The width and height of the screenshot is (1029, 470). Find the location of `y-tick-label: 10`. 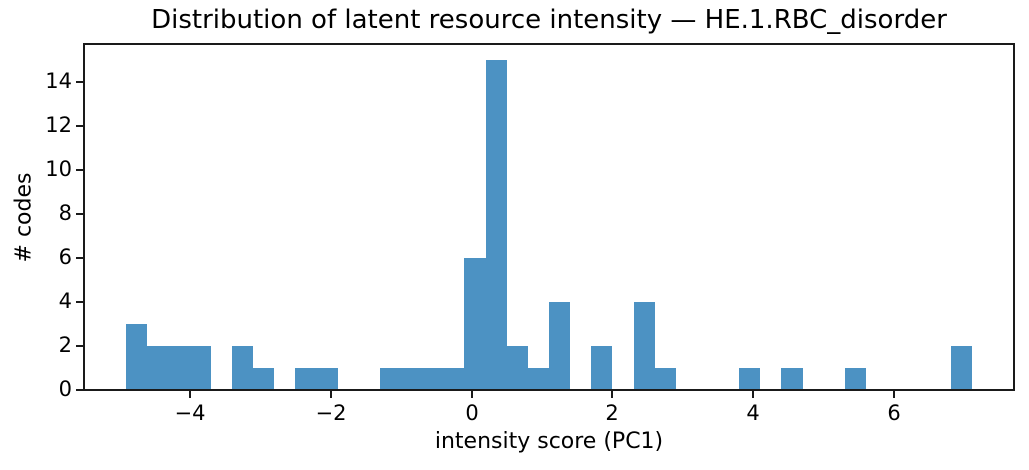

y-tick-label: 10 is located at coordinates (58, 169).